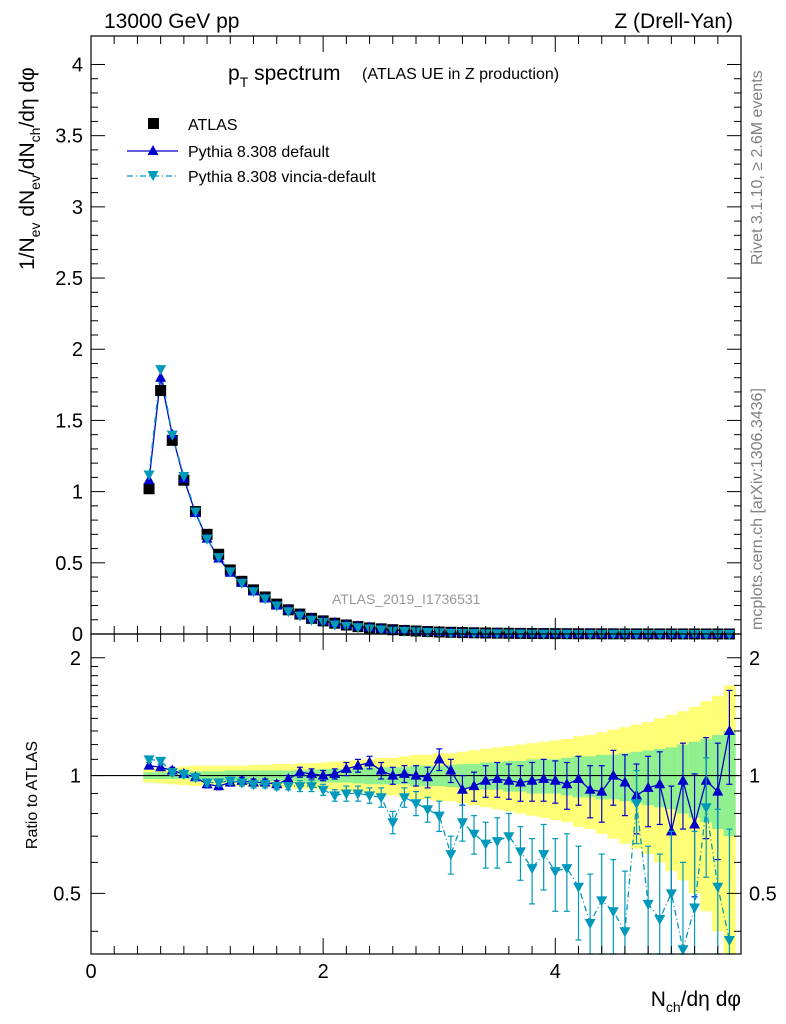  I want to click on legend-item-pythia-vincia: Pythia 8.308 vincia-default, so click(251, 177).